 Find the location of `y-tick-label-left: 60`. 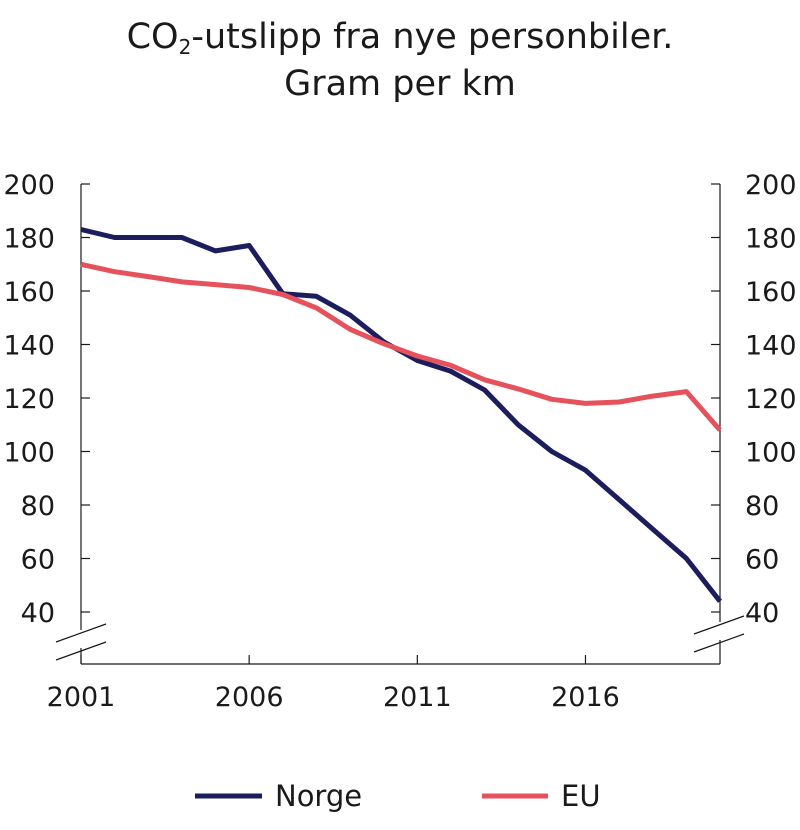

y-tick-label-left: 60 is located at coordinates (38, 560).